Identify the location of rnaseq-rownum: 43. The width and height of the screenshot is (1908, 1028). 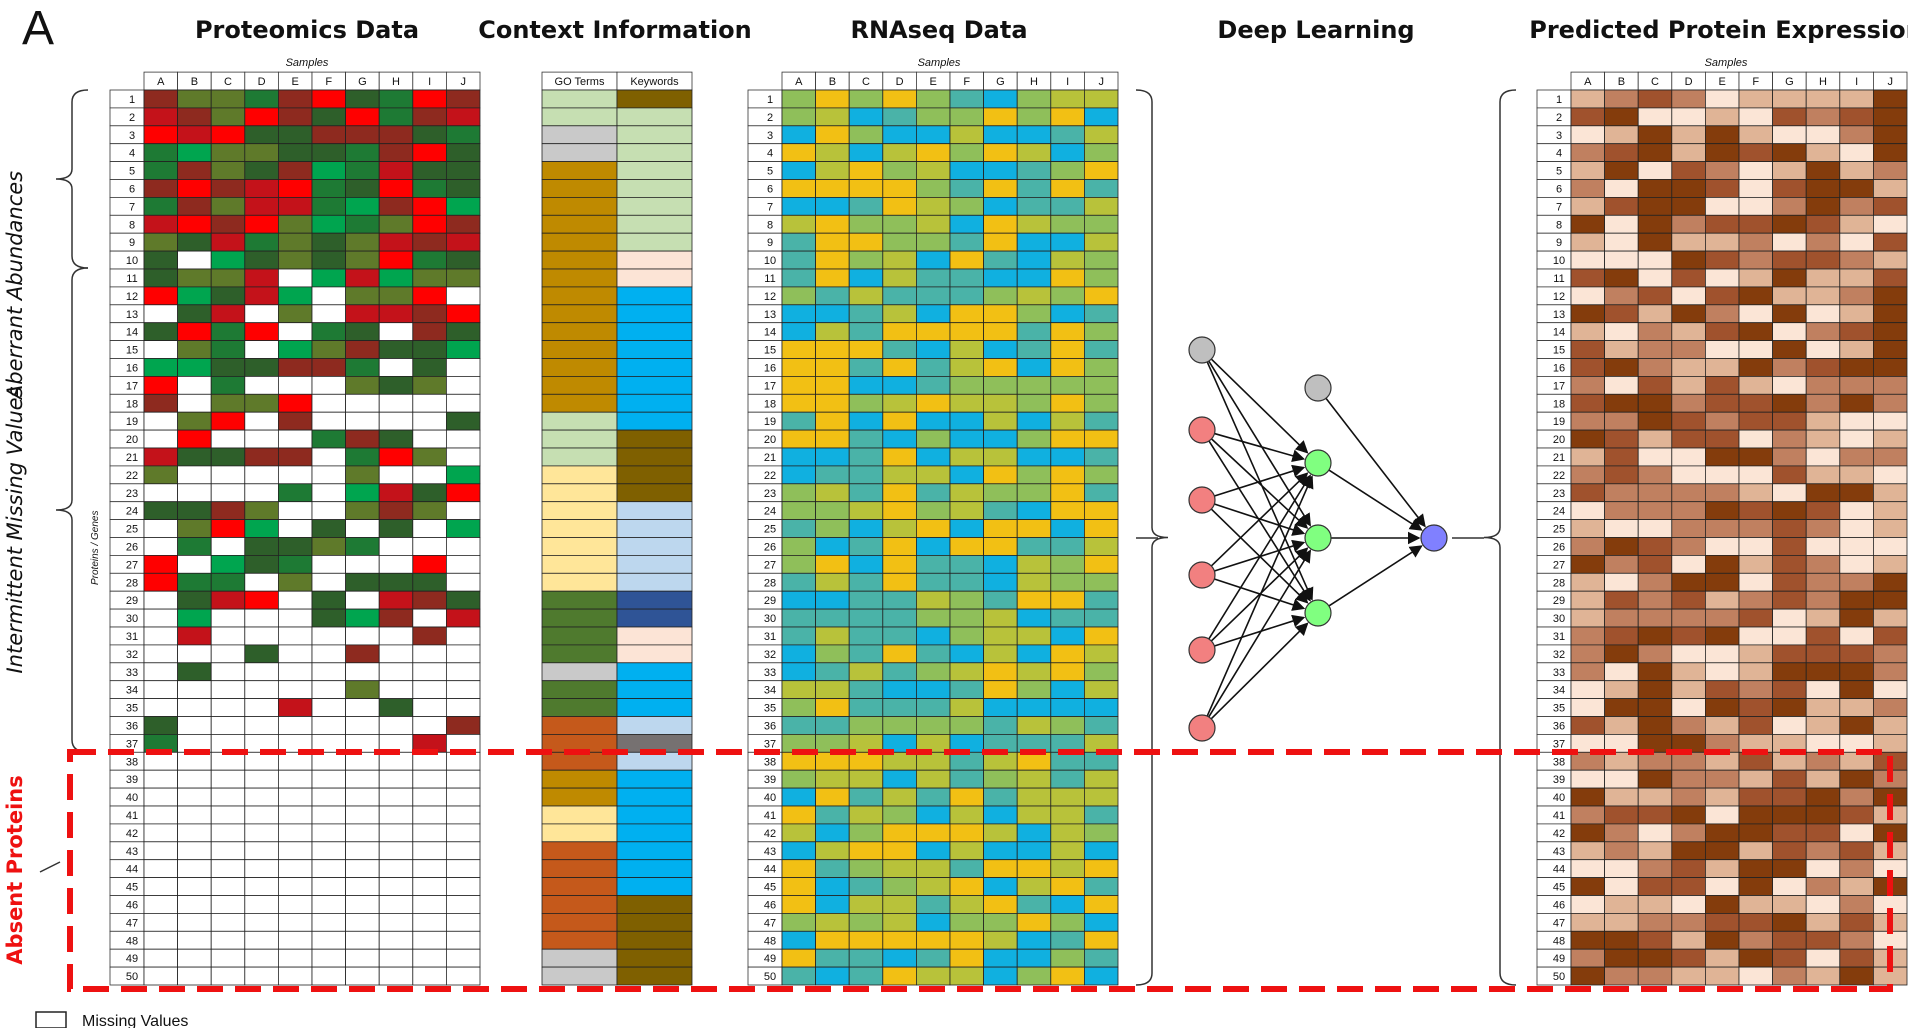
(770, 852).